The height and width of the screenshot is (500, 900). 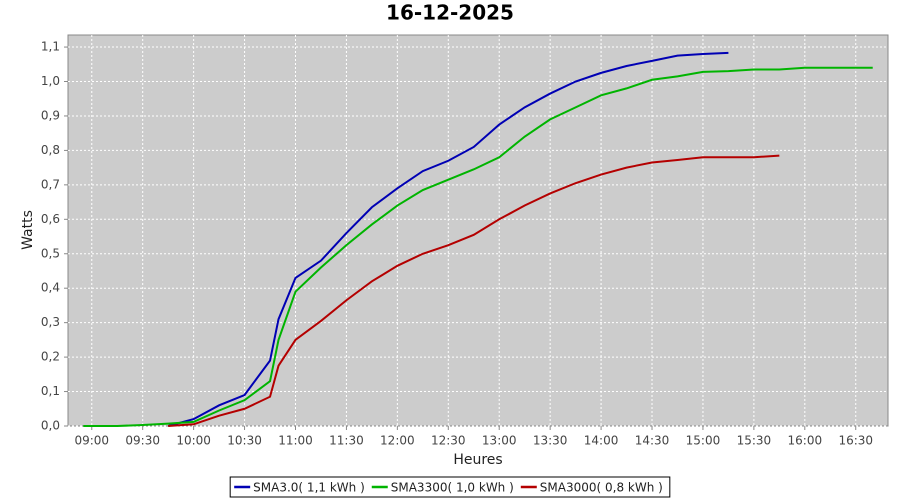 What do you see at coordinates (50, 391) in the screenshot?
I see `y-tick-label: 0,1` at bounding box center [50, 391].